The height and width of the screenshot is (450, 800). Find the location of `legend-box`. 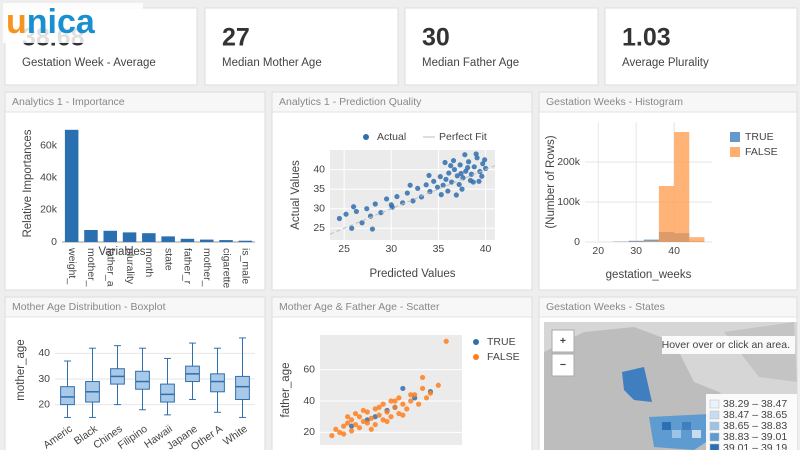

legend-box is located at coordinates (751, 422).